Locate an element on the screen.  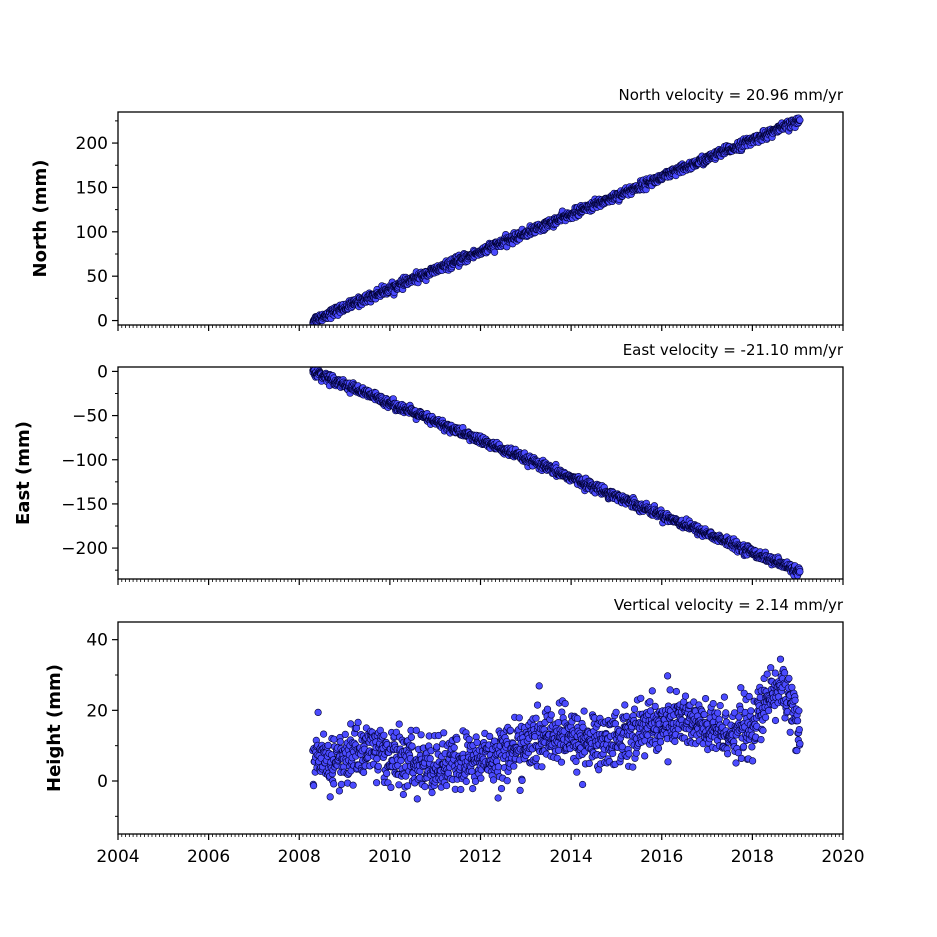
y-tick-label: 20 is located at coordinates (97, 711).